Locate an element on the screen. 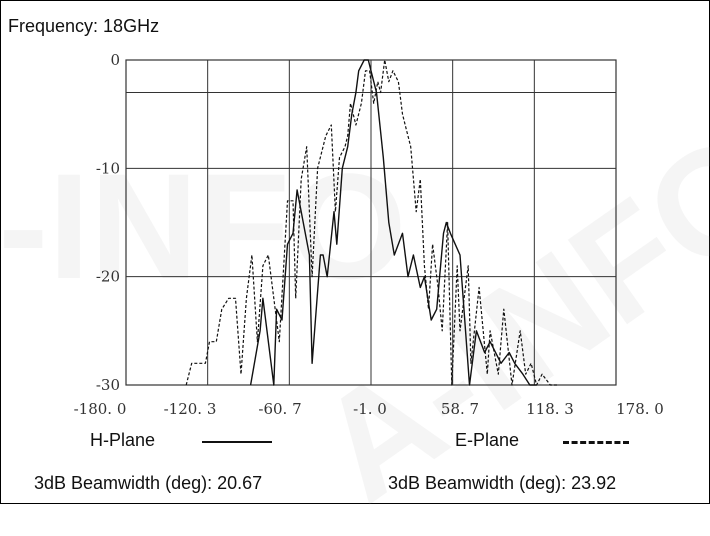 The image size is (710, 536). x-tick-label: -1. 0 is located at coordinates (370, 409).